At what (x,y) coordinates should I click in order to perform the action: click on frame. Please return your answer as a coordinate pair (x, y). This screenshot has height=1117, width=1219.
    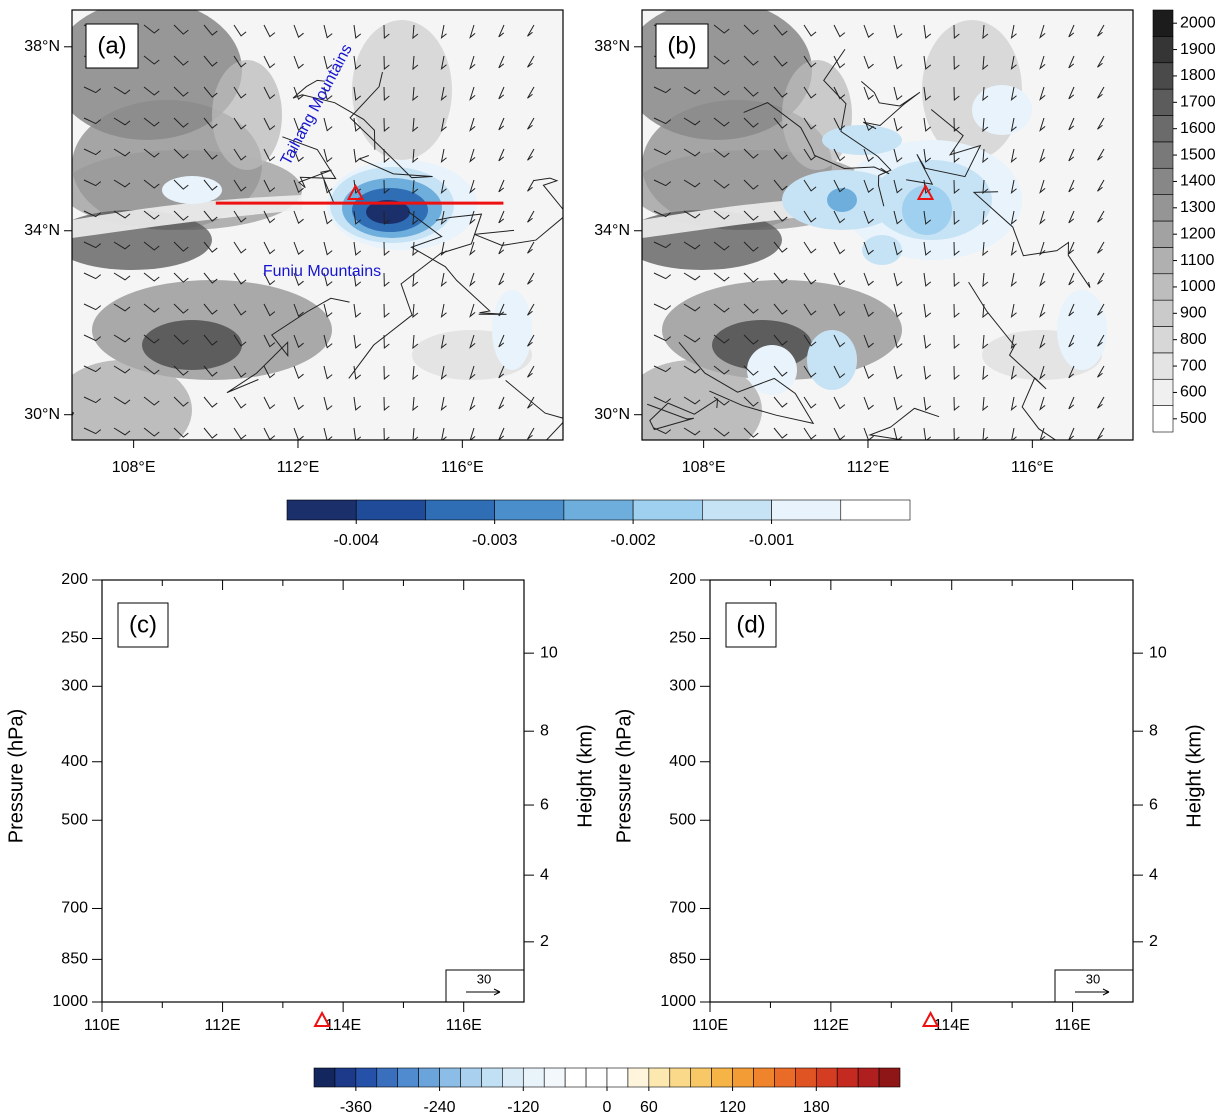
    Looking at the image, I should click on (921, 791).